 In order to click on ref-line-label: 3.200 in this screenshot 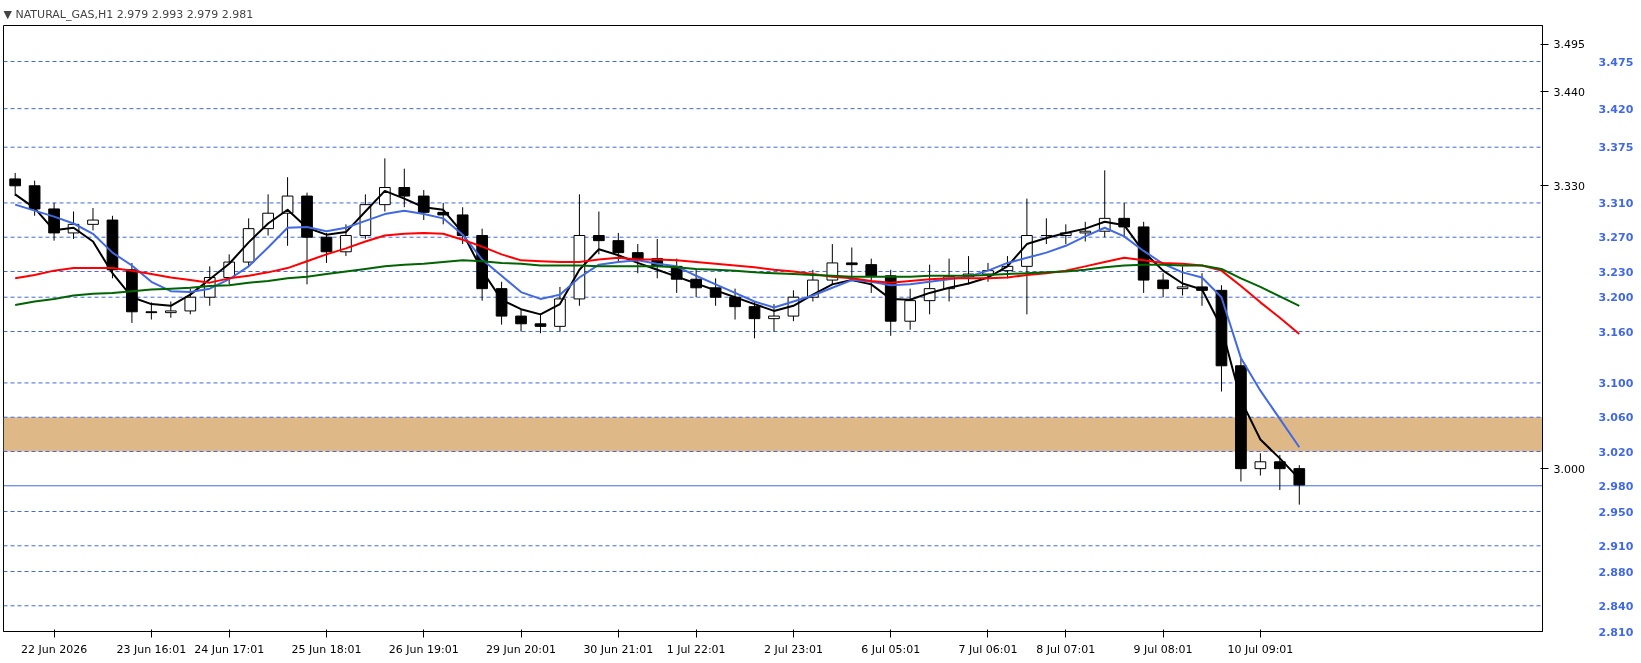, I will do `click(1616, 298)`.